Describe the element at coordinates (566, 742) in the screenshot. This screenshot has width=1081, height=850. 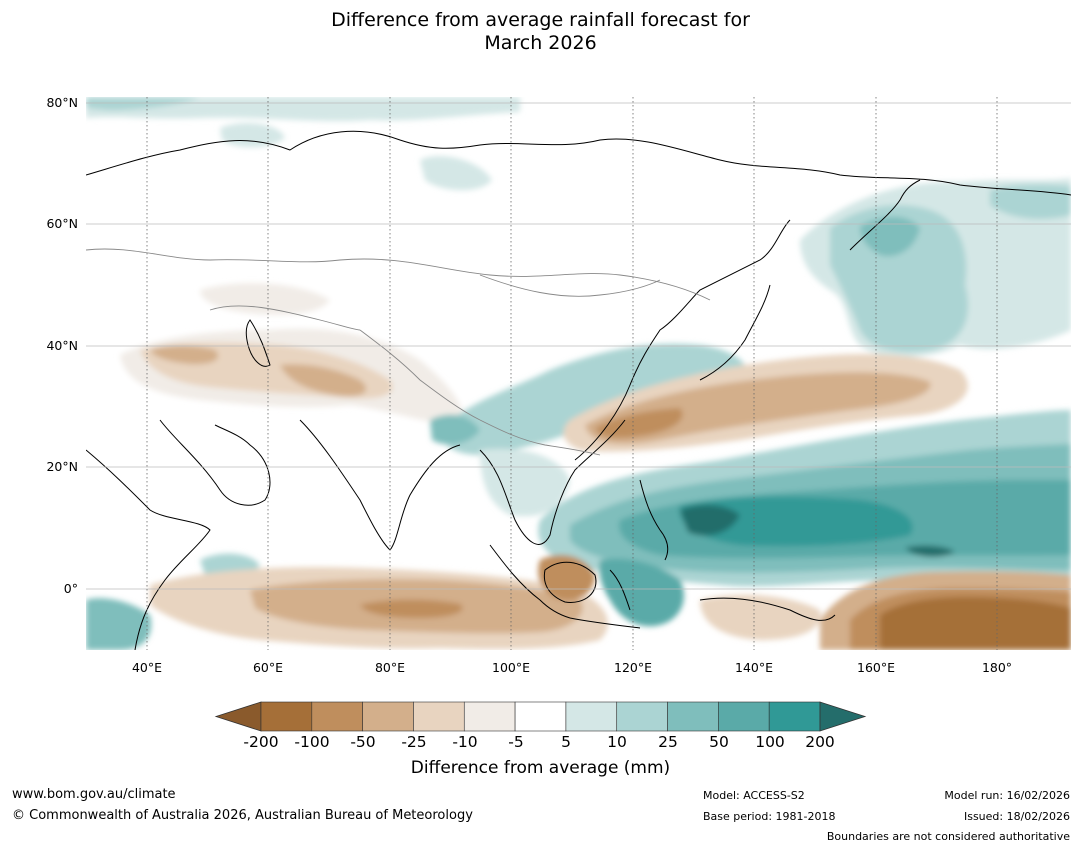
I see `colorbar-tick-5: 5` at that location.